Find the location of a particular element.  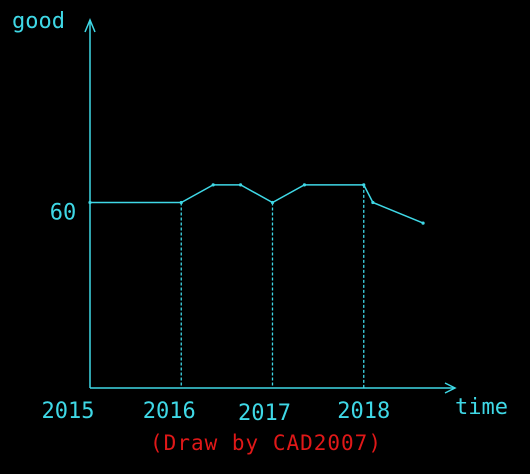

x-tick-label-2015: 2015 is located at coordinates (68, 411).